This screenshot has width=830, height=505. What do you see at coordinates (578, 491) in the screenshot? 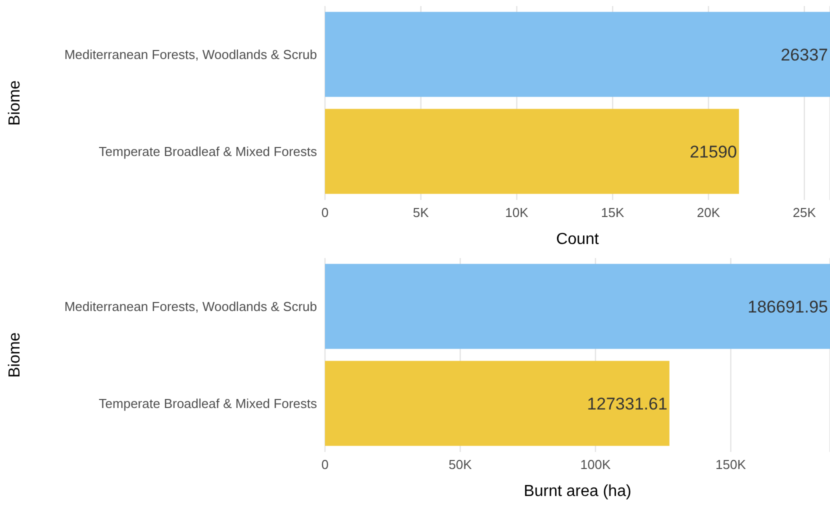
I see `x-axis-title: Burnt area (ha)` at bounding box center [578, 491].